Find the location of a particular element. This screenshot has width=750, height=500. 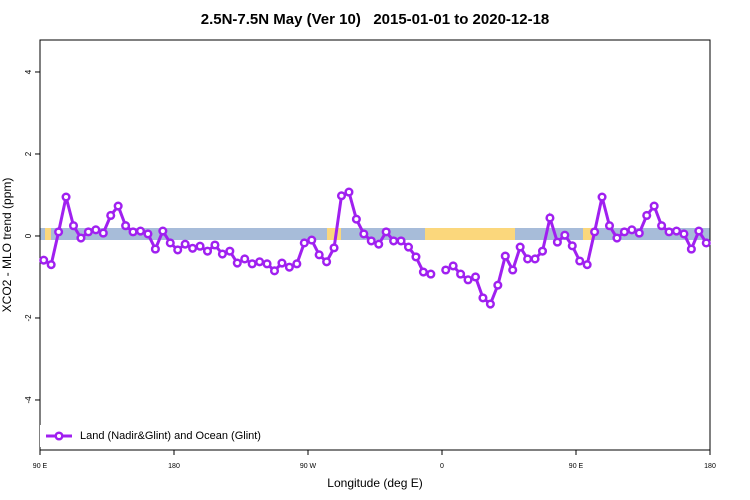

y-tick-label: -2 is located at coordinates (28, 318).